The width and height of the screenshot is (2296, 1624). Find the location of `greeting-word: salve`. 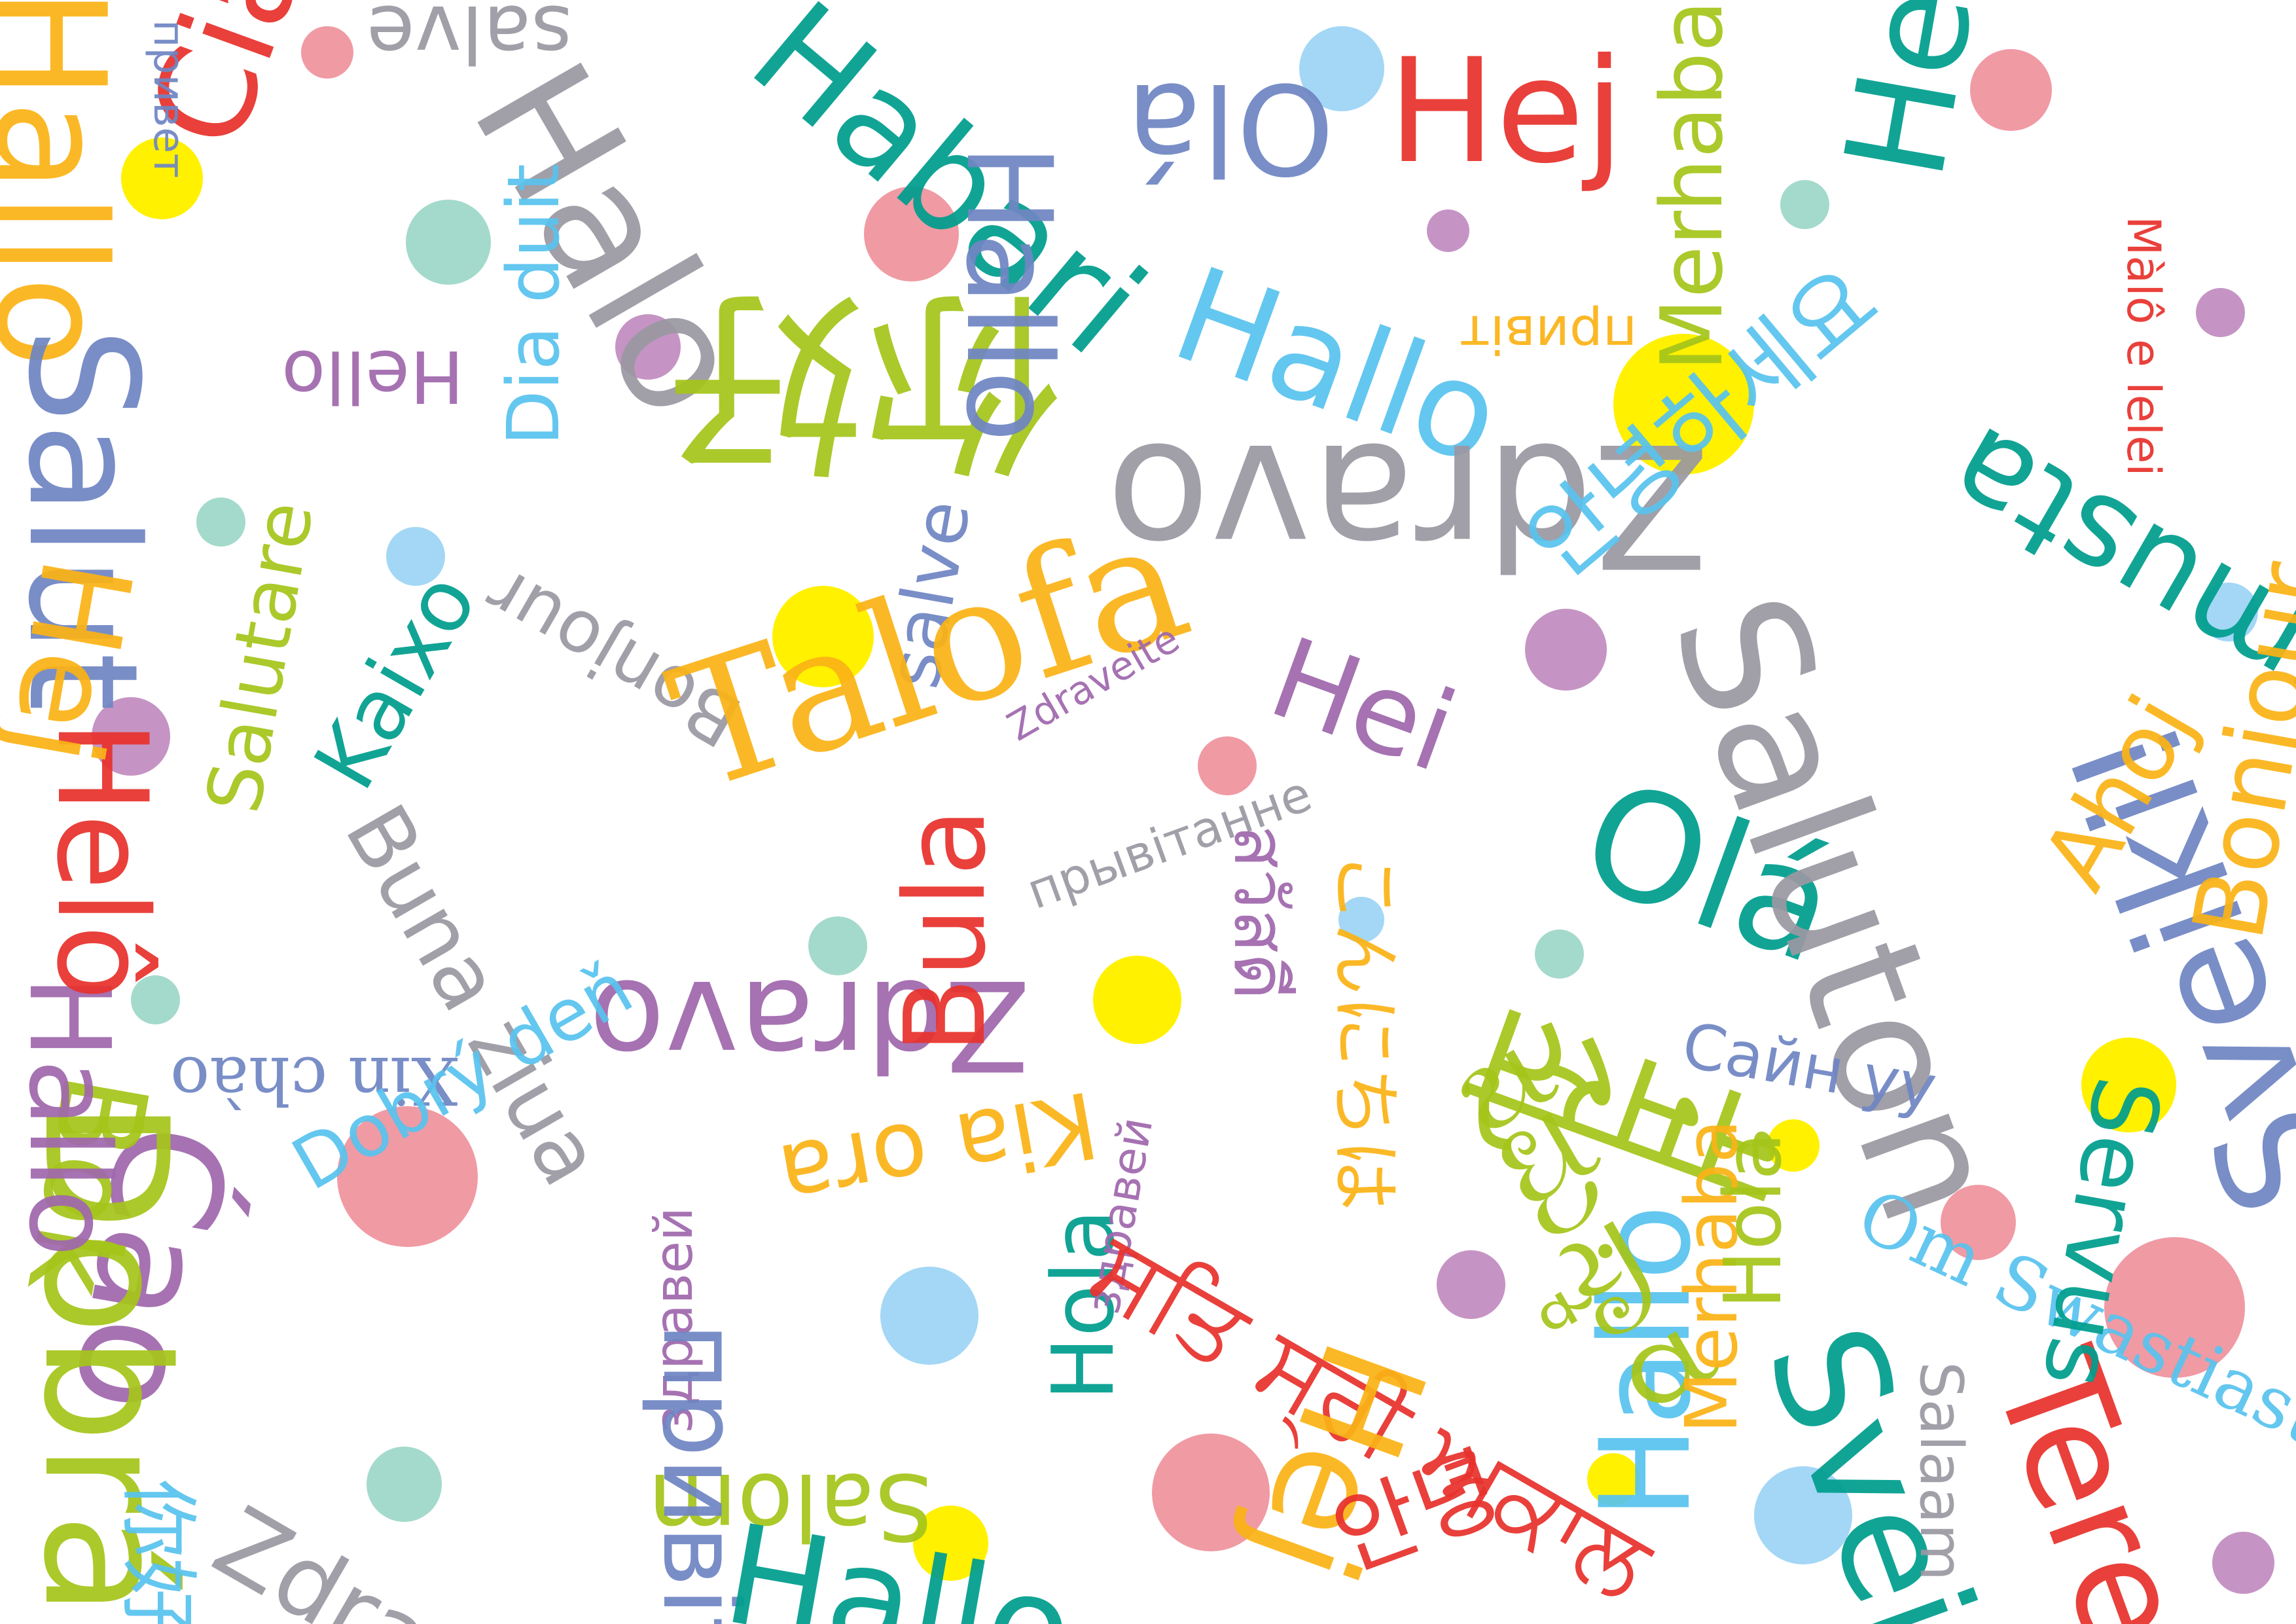

greeting-word: salve is located at coordinates (470, 39).